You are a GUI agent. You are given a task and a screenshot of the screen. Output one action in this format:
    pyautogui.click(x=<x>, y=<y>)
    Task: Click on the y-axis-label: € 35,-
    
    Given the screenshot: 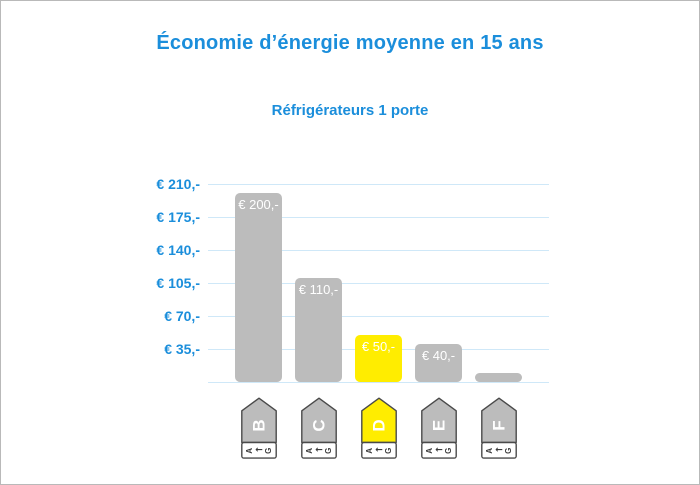 What is the action you would take?
    pyautogui.click(x=182, y=349)
    